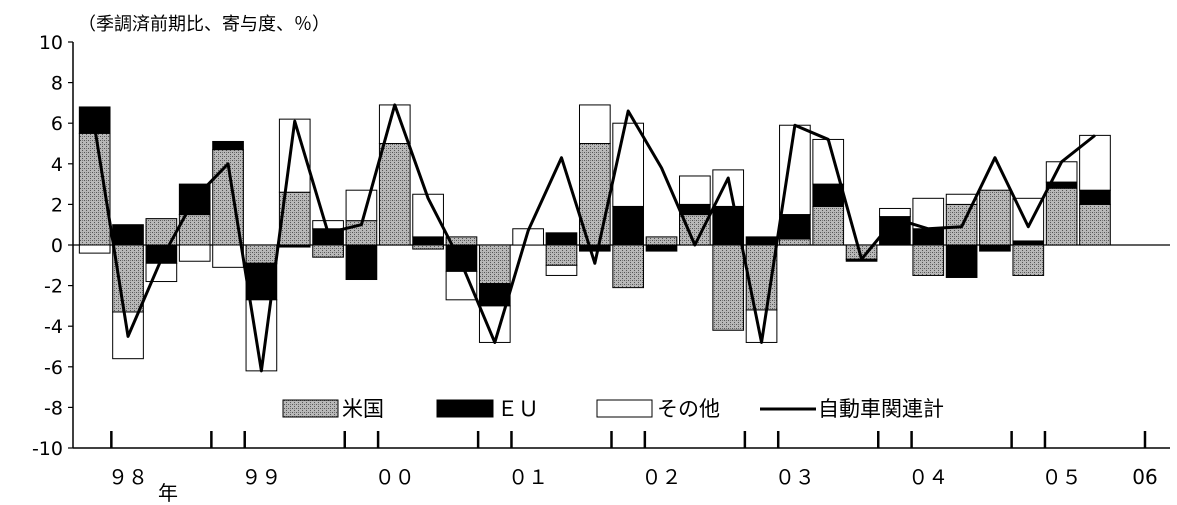 This screenshot has width=1177, height=505. Describe the element at coordinates (624, 408) in the screenshot. I see `legend-swatch-other` at that location.